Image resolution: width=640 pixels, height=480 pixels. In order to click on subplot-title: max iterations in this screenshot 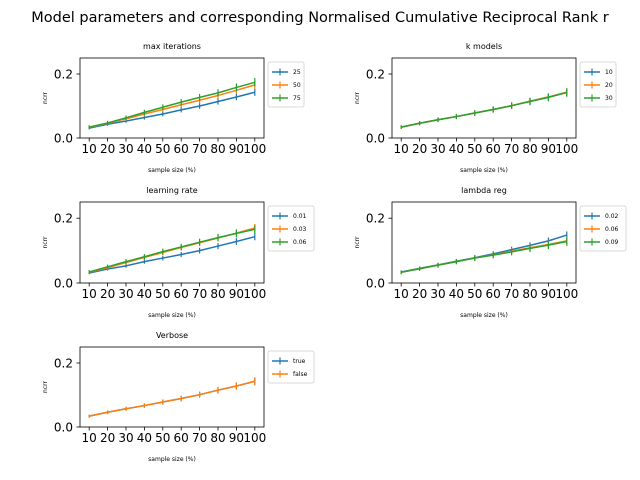, I will do `click(172, 46)`.